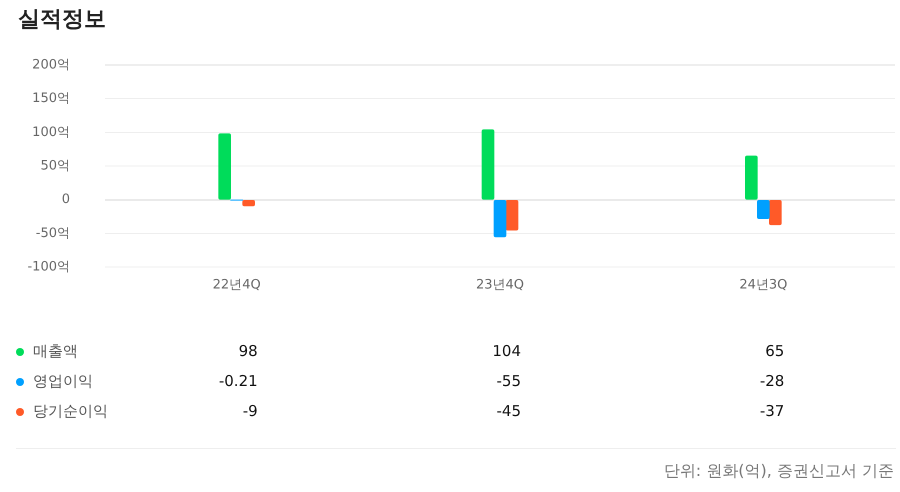 The width and height of the screenshot is (900, 492). Describe the element at coordinates (53, 233) in the screenshot. I see `y-tick-label: -50억` at that location.